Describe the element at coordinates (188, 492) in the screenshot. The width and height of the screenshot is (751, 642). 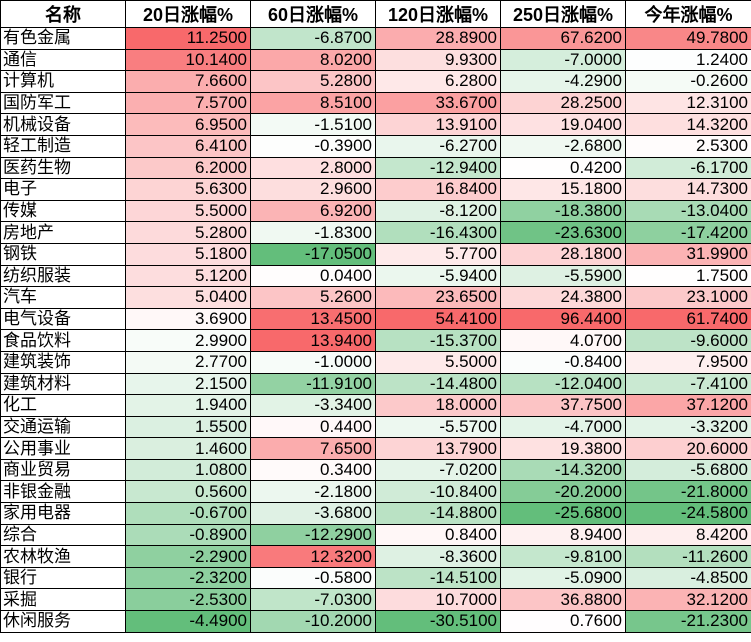
I see `cell-20d: 0.5600` at that location.